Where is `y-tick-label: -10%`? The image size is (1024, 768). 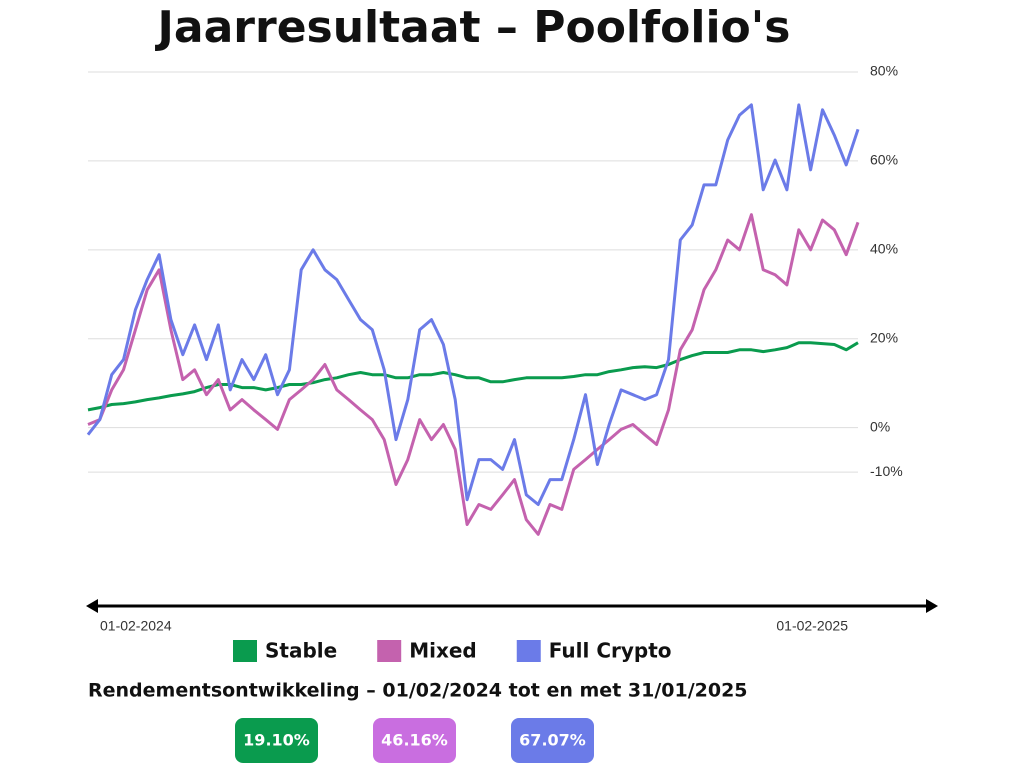 y-tick-label: -10% is located at coordinates (886, 471).